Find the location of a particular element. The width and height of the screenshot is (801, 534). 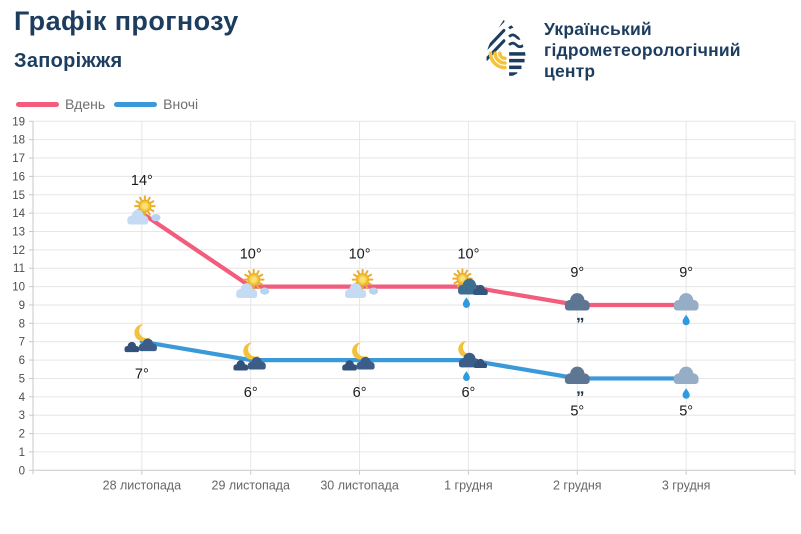

point-value-label: 14° is located at coordinates (142, 181).